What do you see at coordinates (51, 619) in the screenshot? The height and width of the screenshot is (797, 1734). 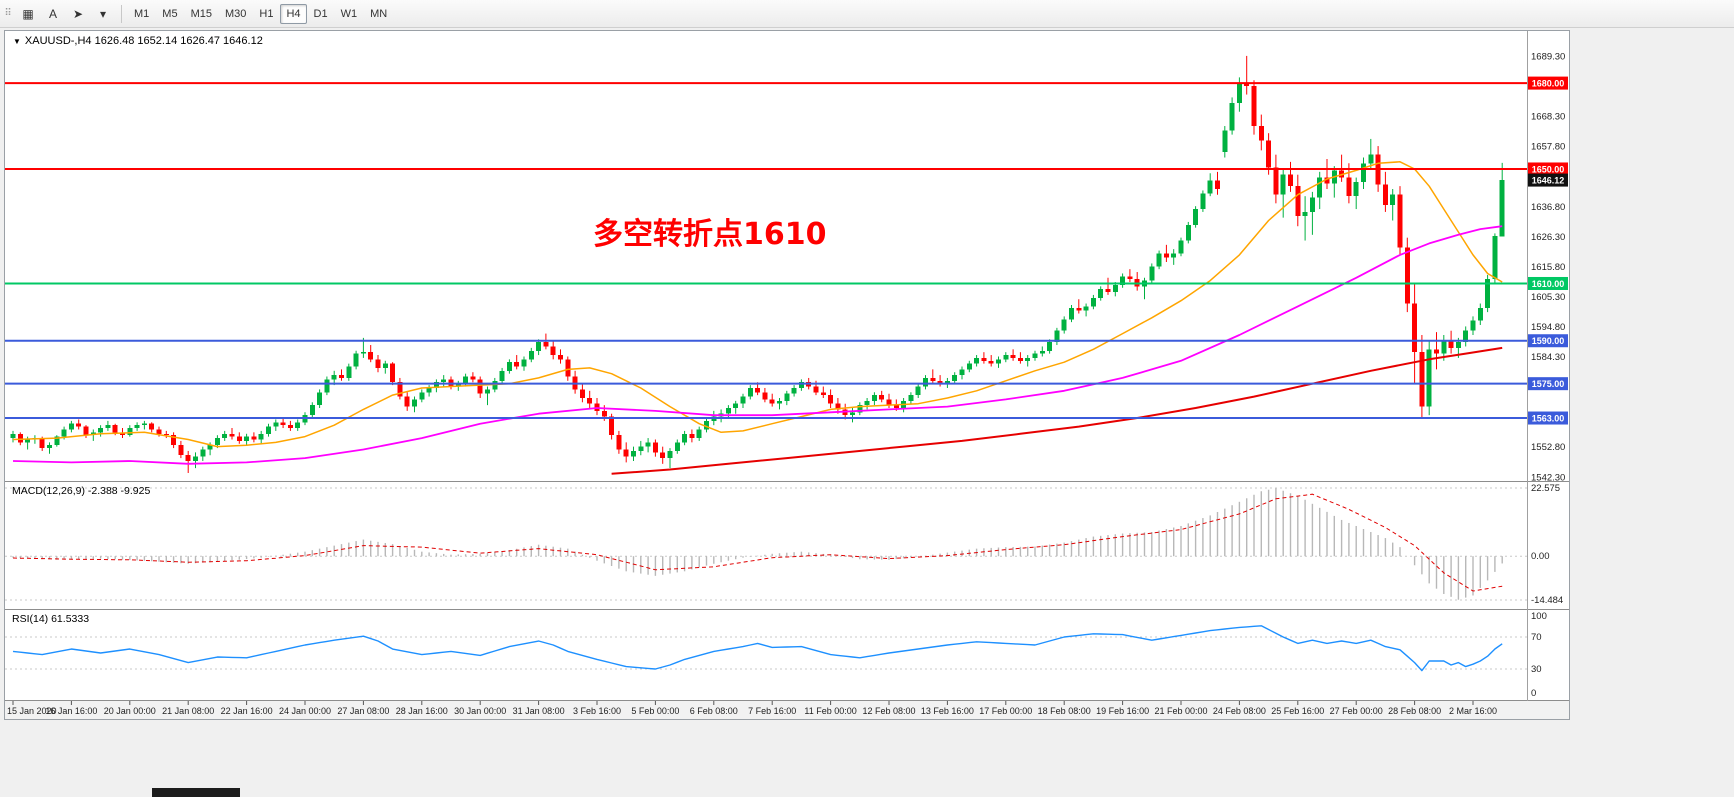 I see `rsi-label: RSI(14) 61.5333` at bounding box center [51, 619].